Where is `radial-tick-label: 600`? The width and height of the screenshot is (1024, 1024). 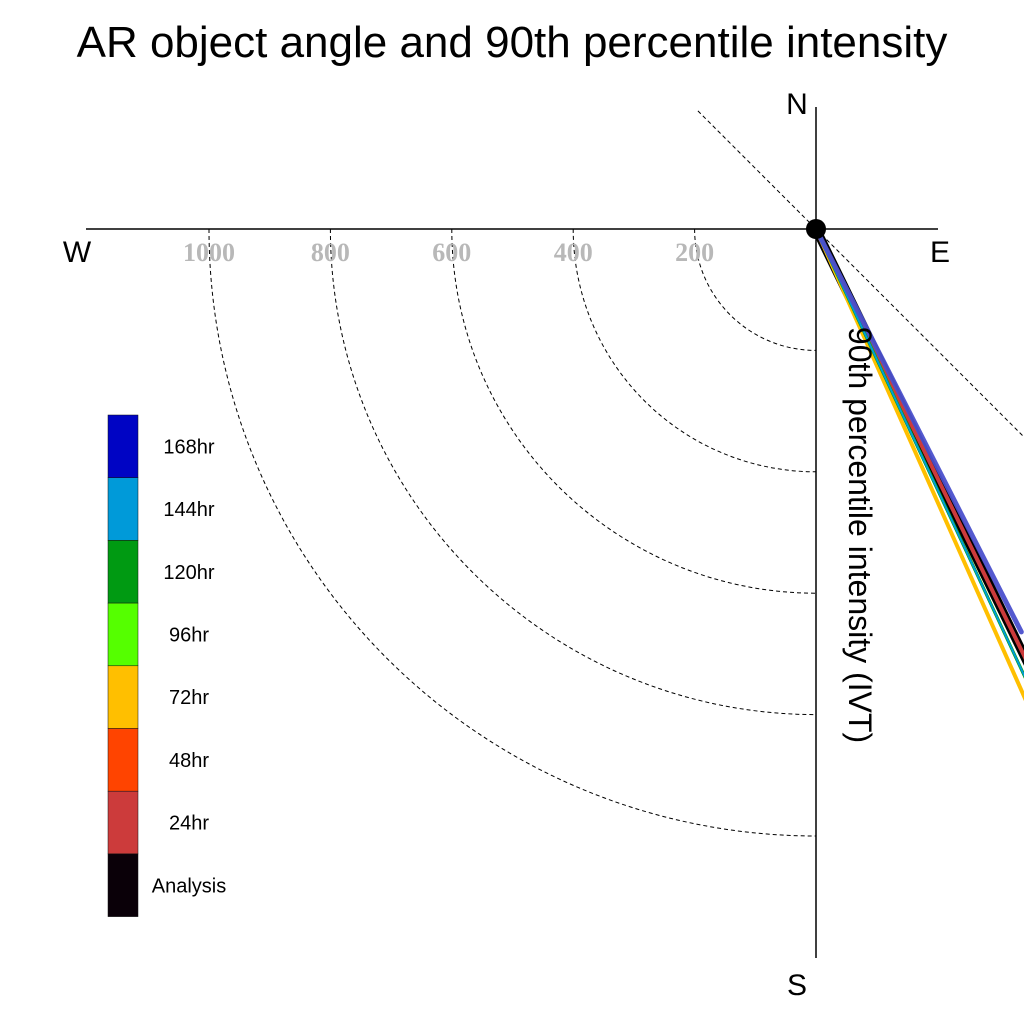
radial-tick-label: 600 is located at coordinates (451, 252).